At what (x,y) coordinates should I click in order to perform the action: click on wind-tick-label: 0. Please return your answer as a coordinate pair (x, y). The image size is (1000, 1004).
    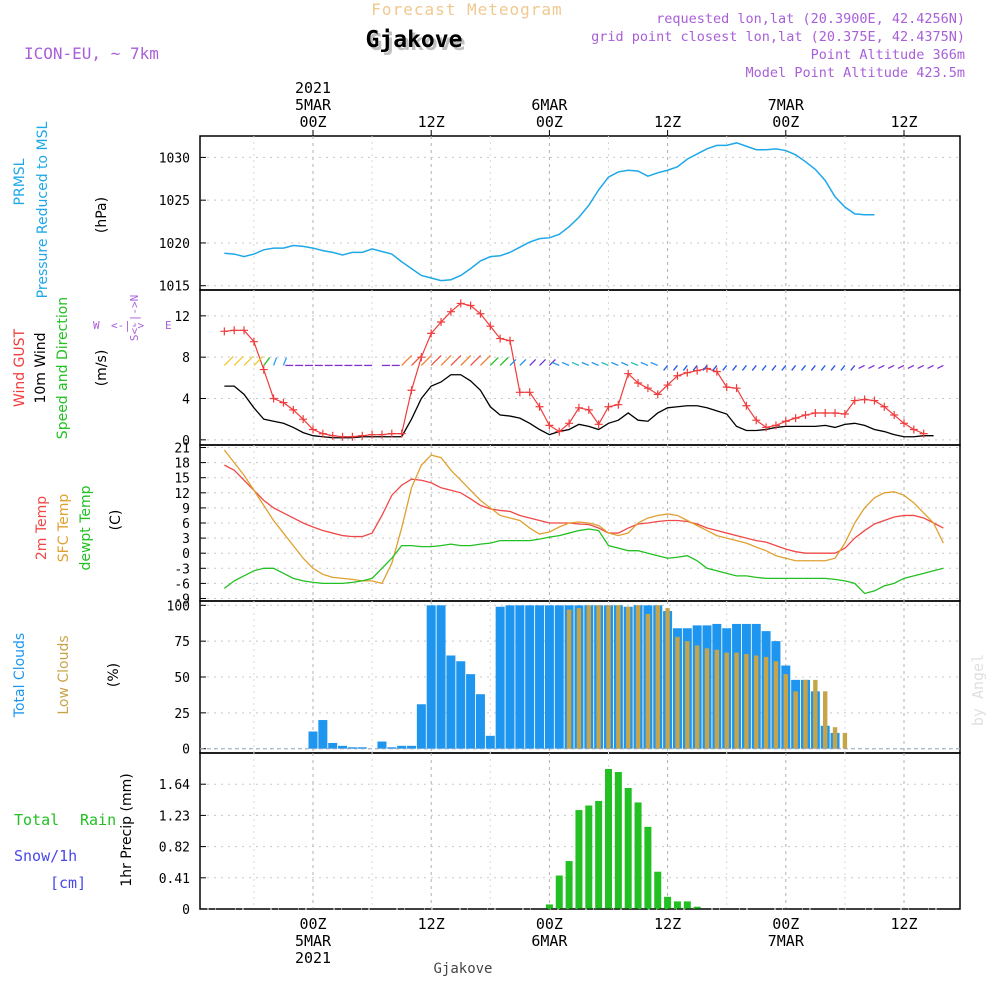
    Looking at the image, I should click on (186, 441).